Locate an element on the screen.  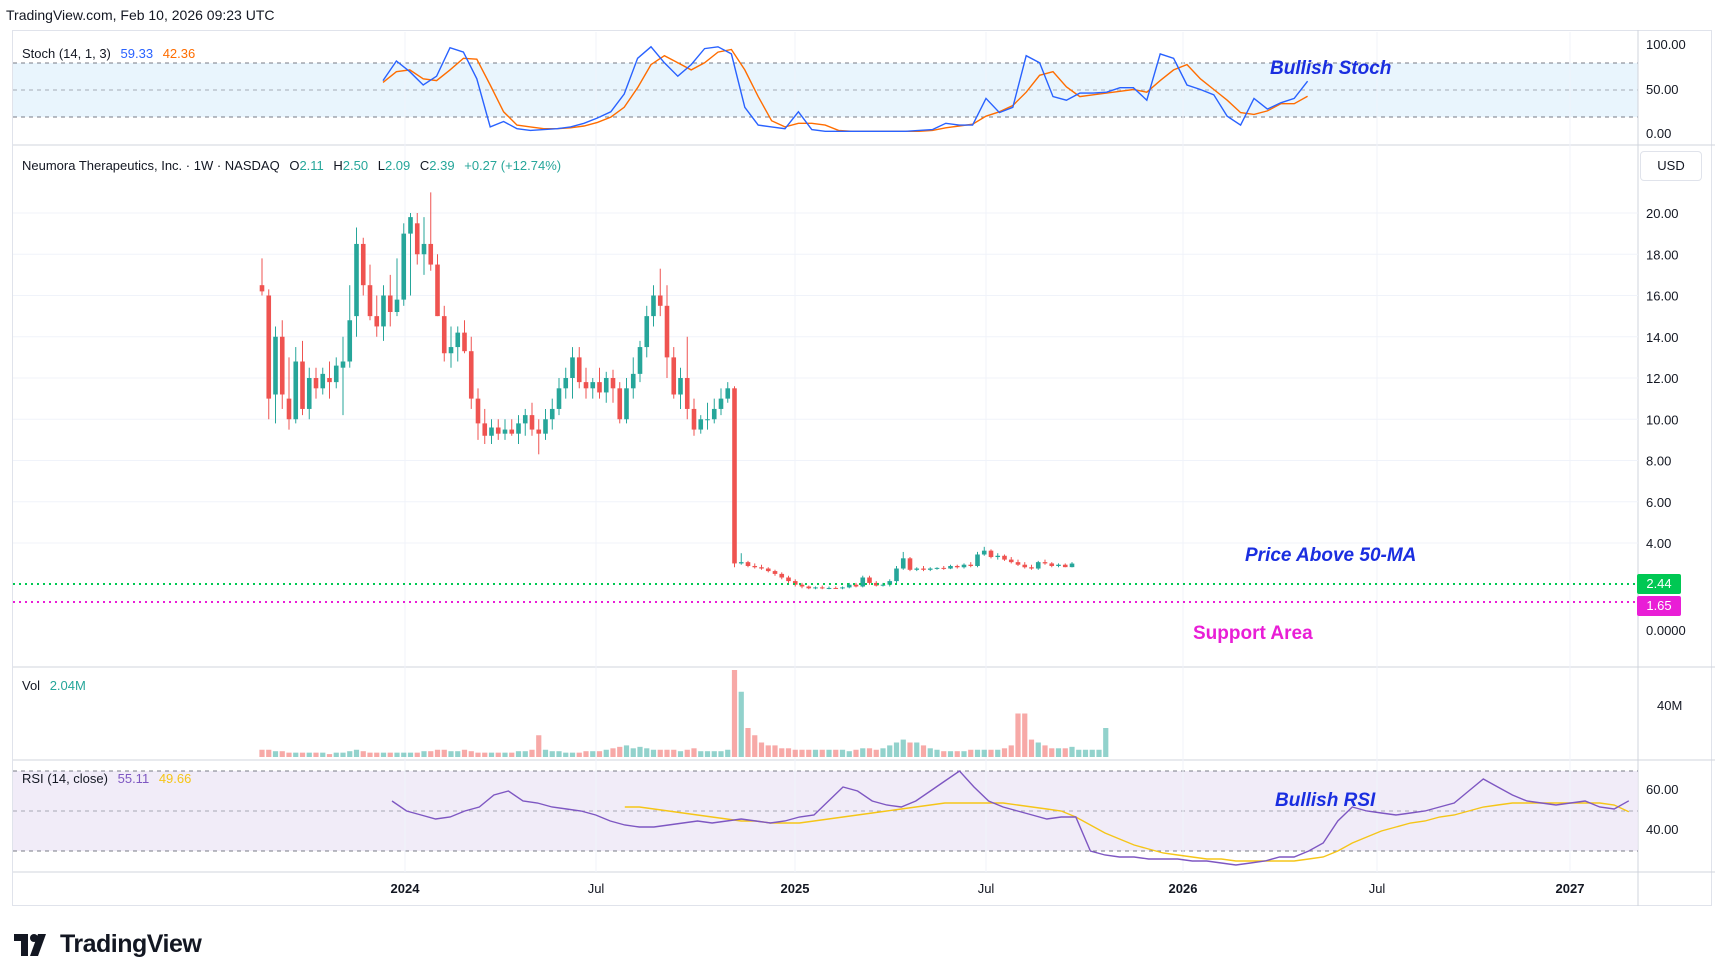
stoch-lines is located at coordinates (845, 89).